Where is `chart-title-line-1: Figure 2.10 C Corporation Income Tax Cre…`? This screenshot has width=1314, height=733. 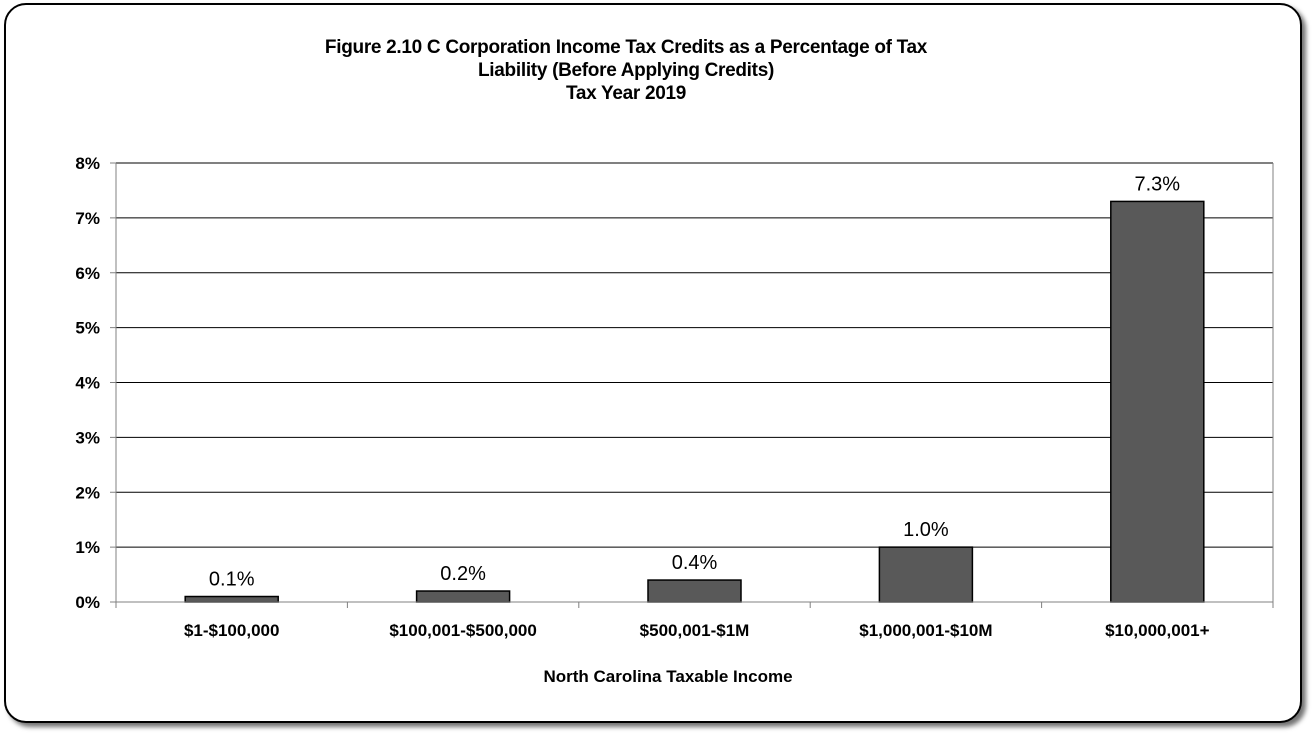
chart-title-line-1: Figure 2.10 C Corporation Income Tax Cre… is located at coordinates (626, 47).